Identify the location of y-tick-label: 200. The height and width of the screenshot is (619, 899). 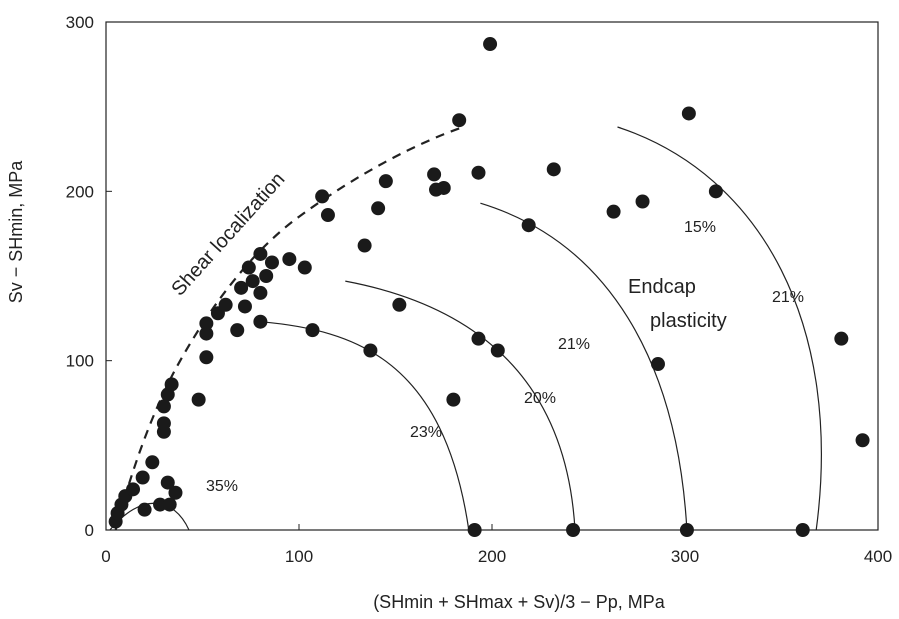
(80, 191).